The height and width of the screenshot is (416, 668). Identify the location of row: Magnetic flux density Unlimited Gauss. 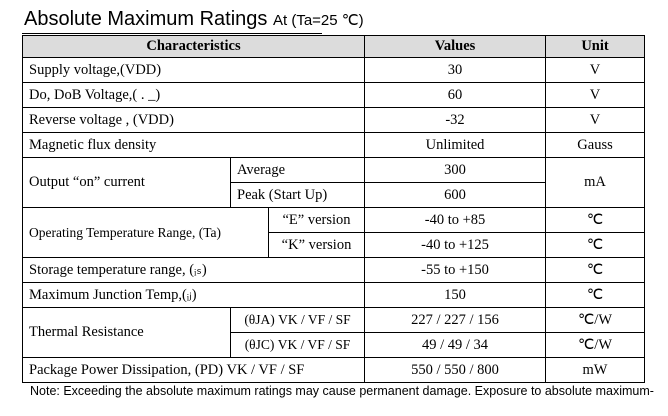
(333, 145).